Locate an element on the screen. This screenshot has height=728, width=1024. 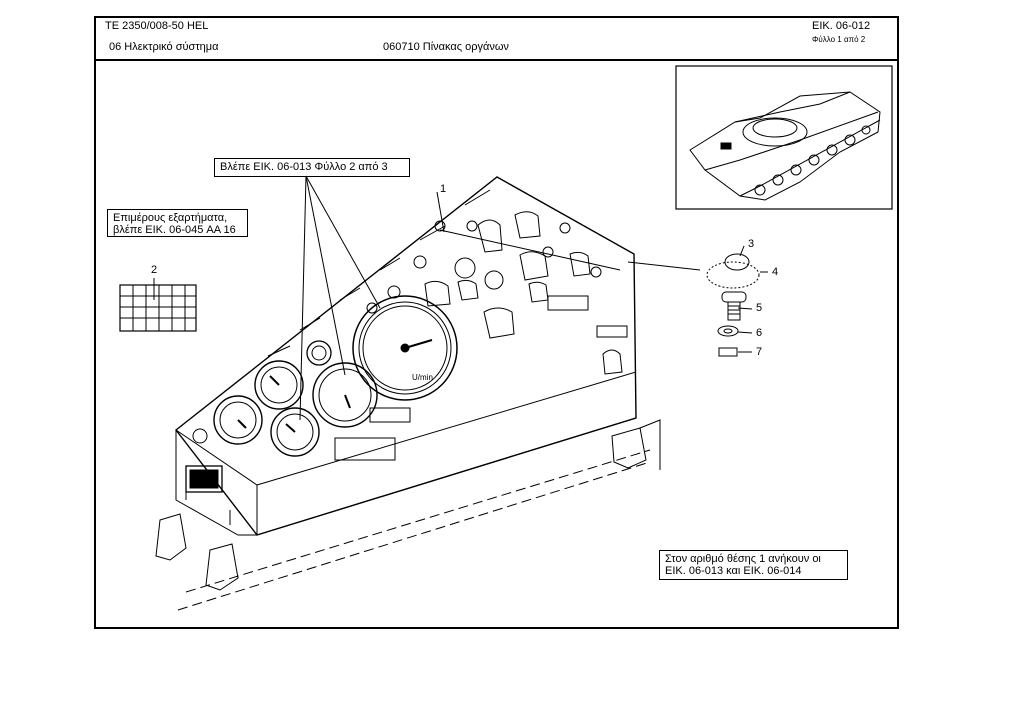
header-divider is located at coordinates (496, 60).